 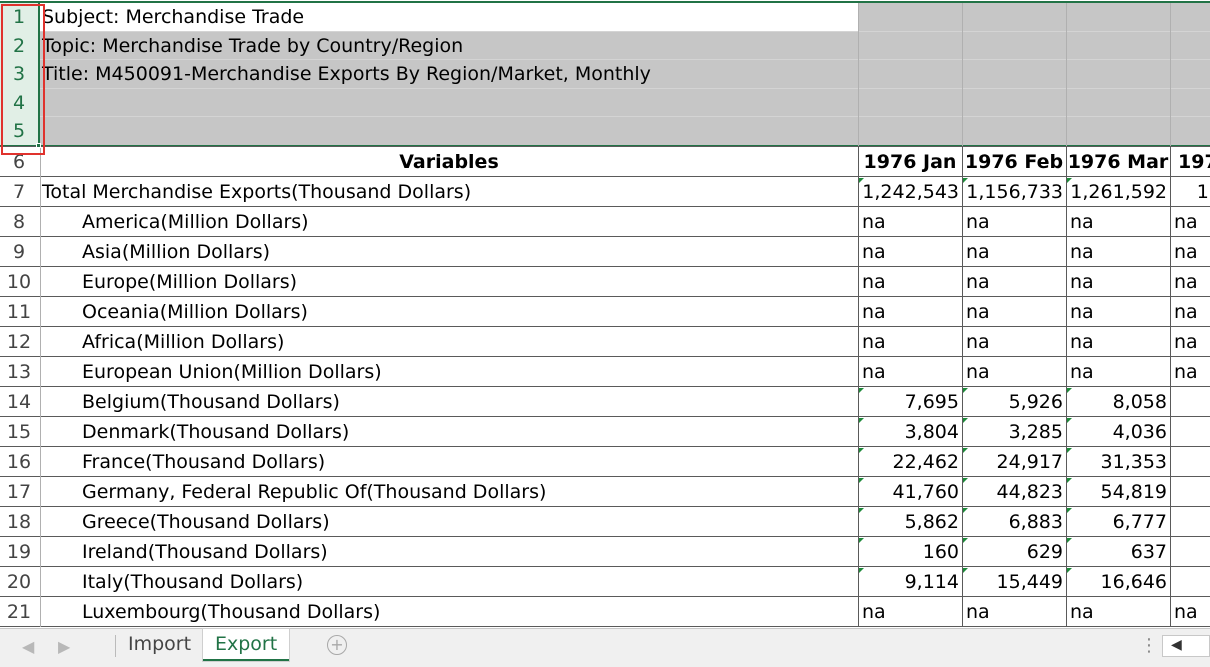 I want to click on value-cell: 9,114, so click(x=931, y=582).